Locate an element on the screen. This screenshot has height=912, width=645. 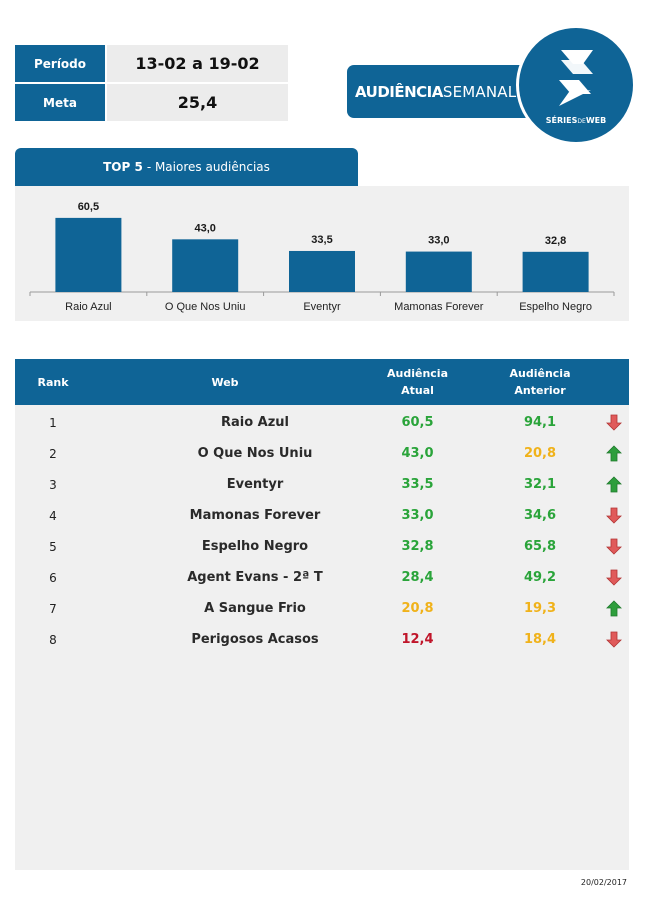
table-row: 8 Perigosos Acasos 12,4 18,4 is located at coordinates (322, 639).